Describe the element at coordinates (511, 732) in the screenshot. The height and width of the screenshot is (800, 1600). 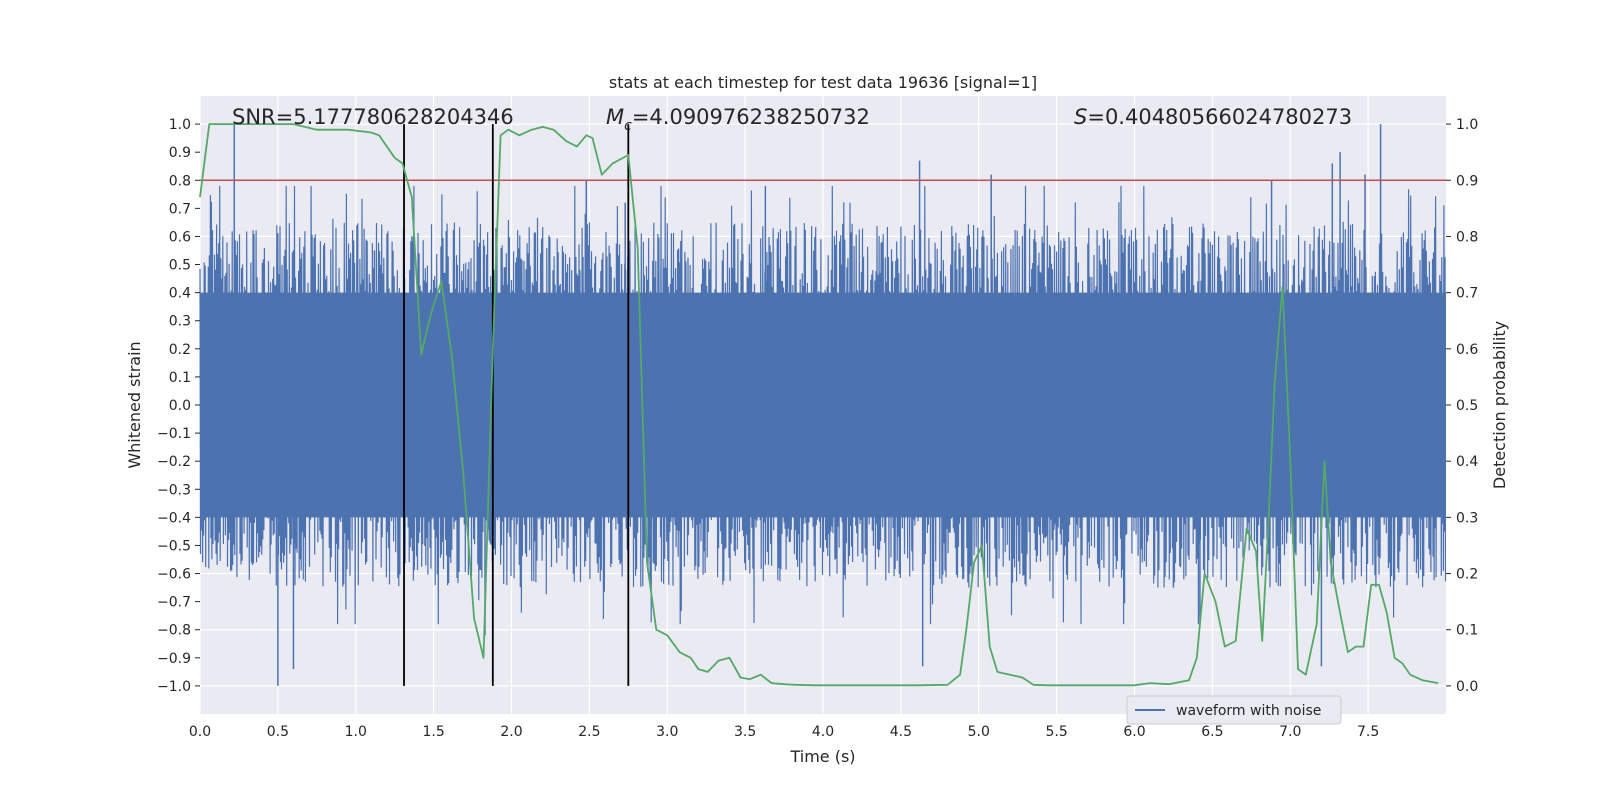
I see `x-tick-label: 2.0` at that location.